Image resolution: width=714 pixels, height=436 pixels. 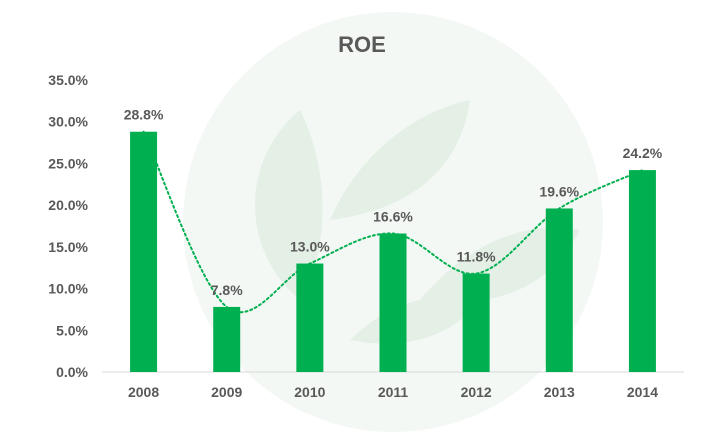 I want to click on chart-title: ROE, so click(x=362, y=44).